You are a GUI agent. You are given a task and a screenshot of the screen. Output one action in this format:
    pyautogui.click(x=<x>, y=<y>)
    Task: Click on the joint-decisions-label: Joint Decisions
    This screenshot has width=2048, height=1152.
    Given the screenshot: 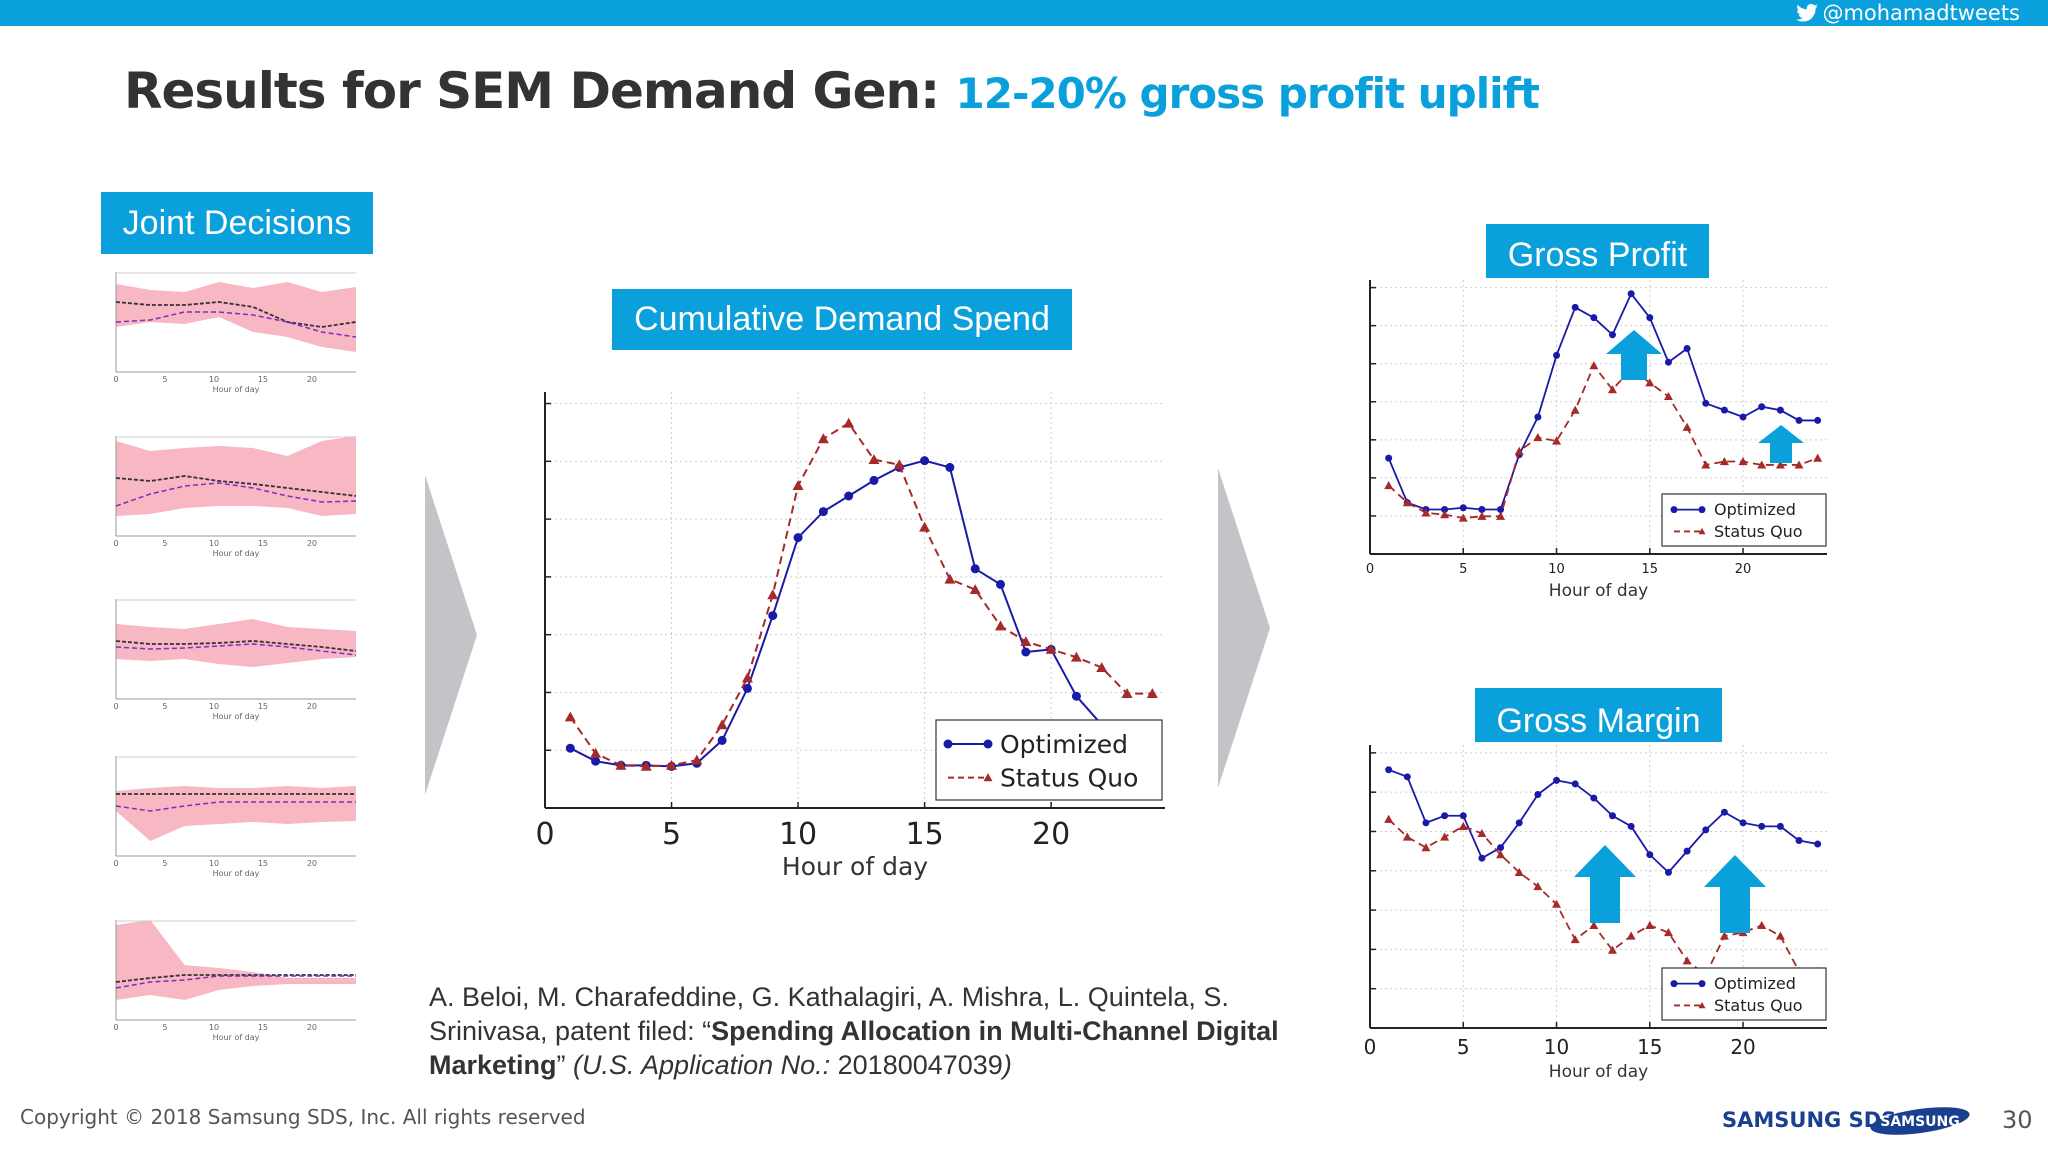 What is the action you would take?
    pyautogui.click(x=237, y=223)
    